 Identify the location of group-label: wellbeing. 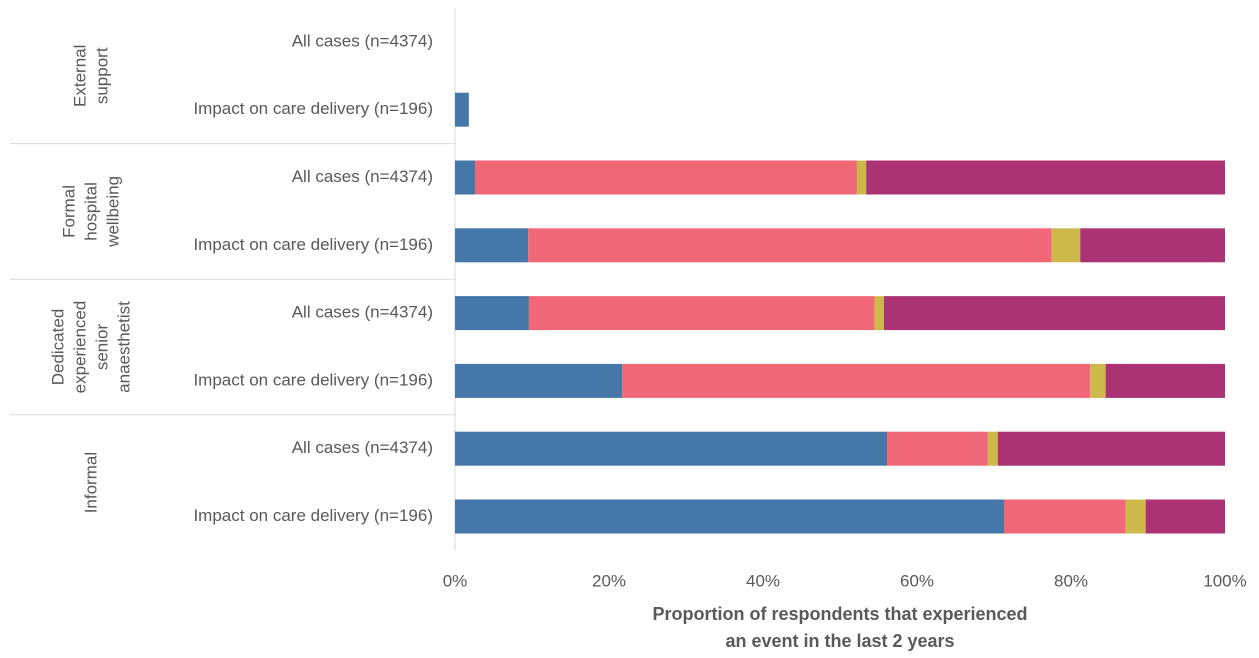
(112, 212).